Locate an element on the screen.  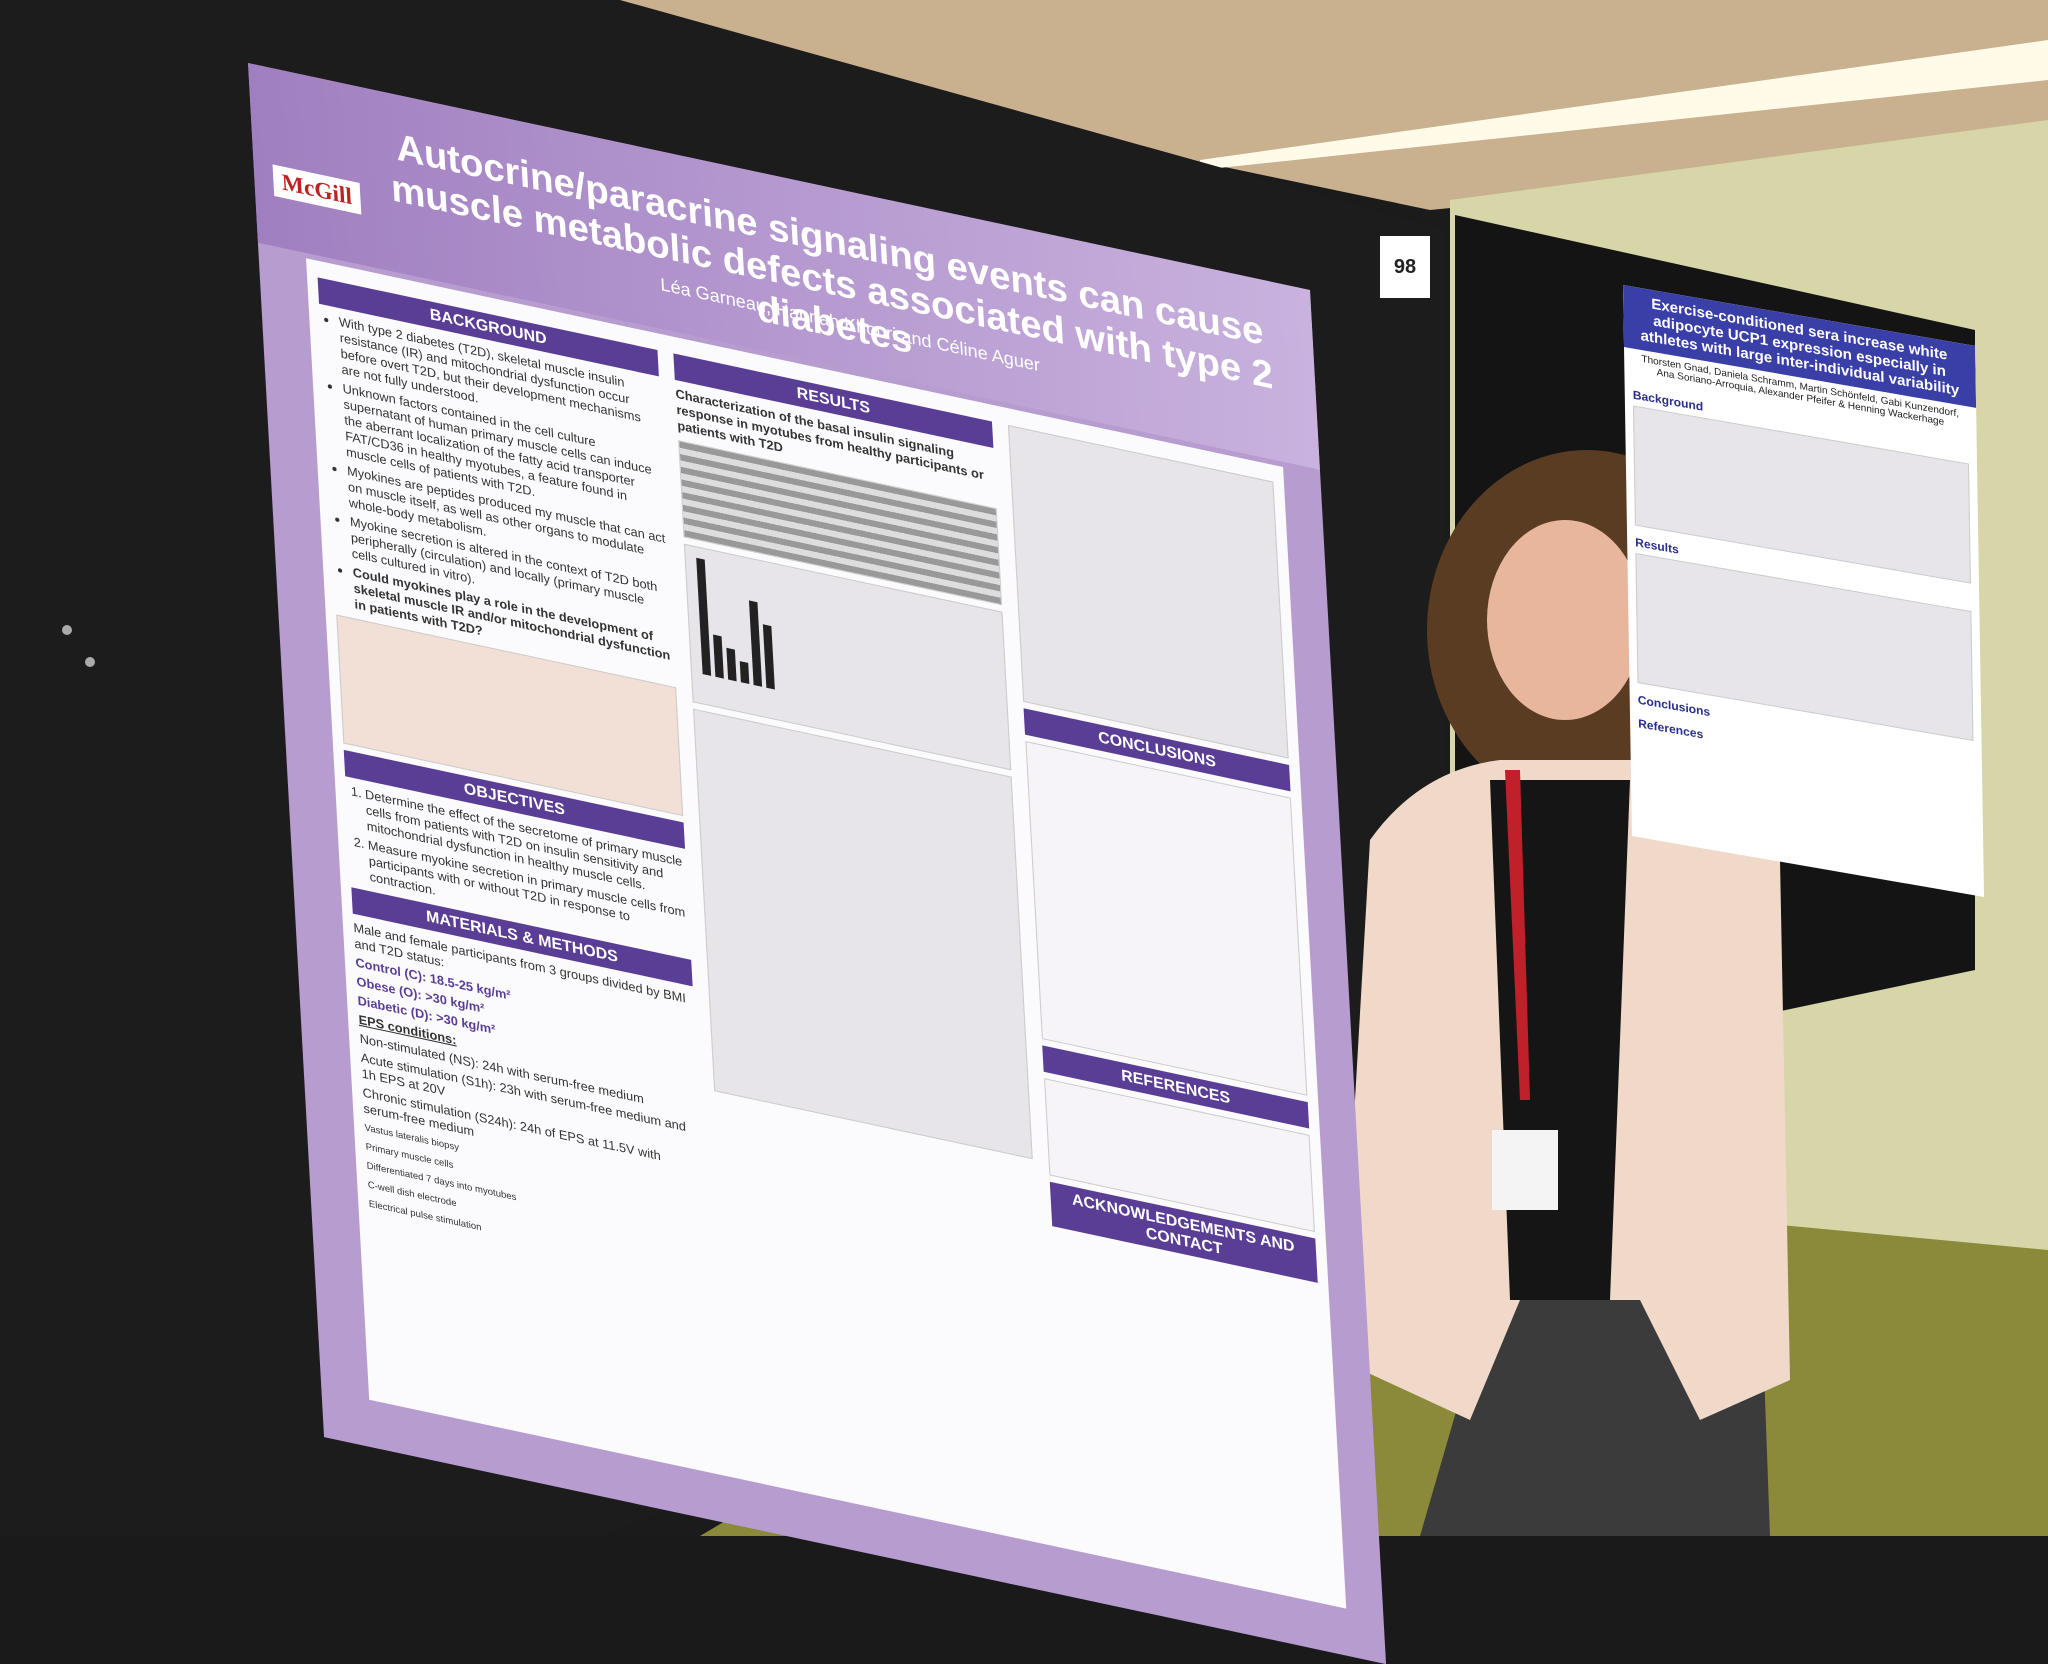
conclusions-text is located at coordinates (1166, 918).